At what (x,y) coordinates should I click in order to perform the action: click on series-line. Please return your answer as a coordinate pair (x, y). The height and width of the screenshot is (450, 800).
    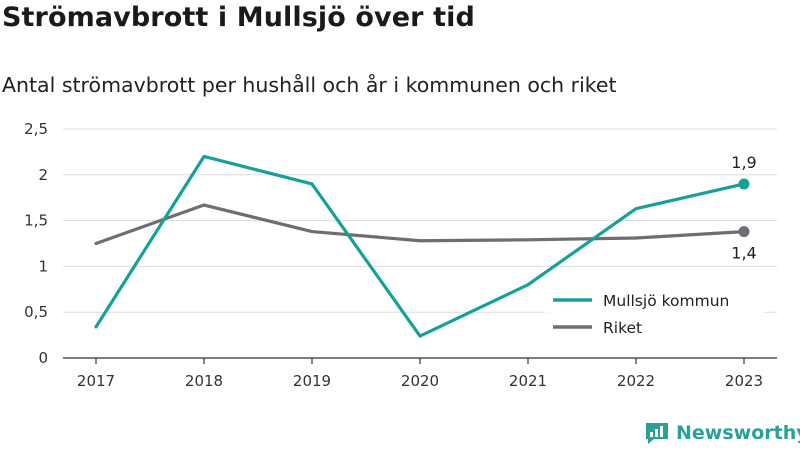
    Looking at the image, I should click on (420, 224).